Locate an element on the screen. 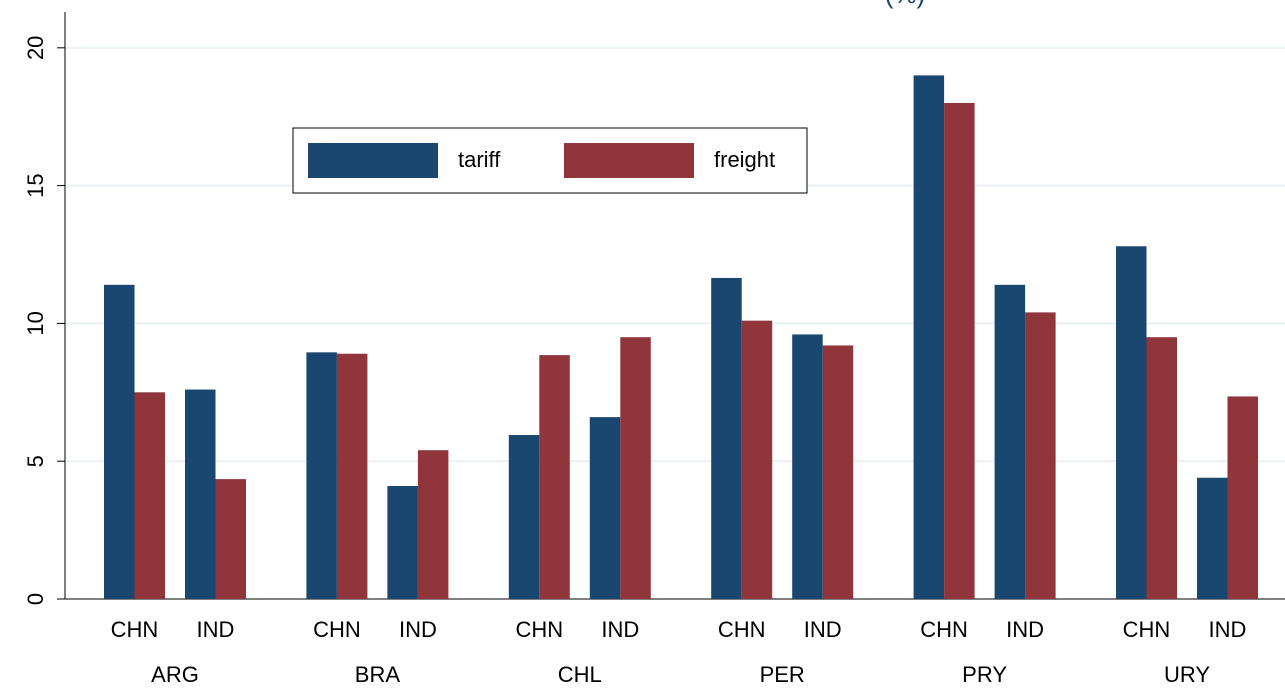 This screenshot has width=1285, height=688. y-tick-label: 0 is located at coordinates (35, 599).